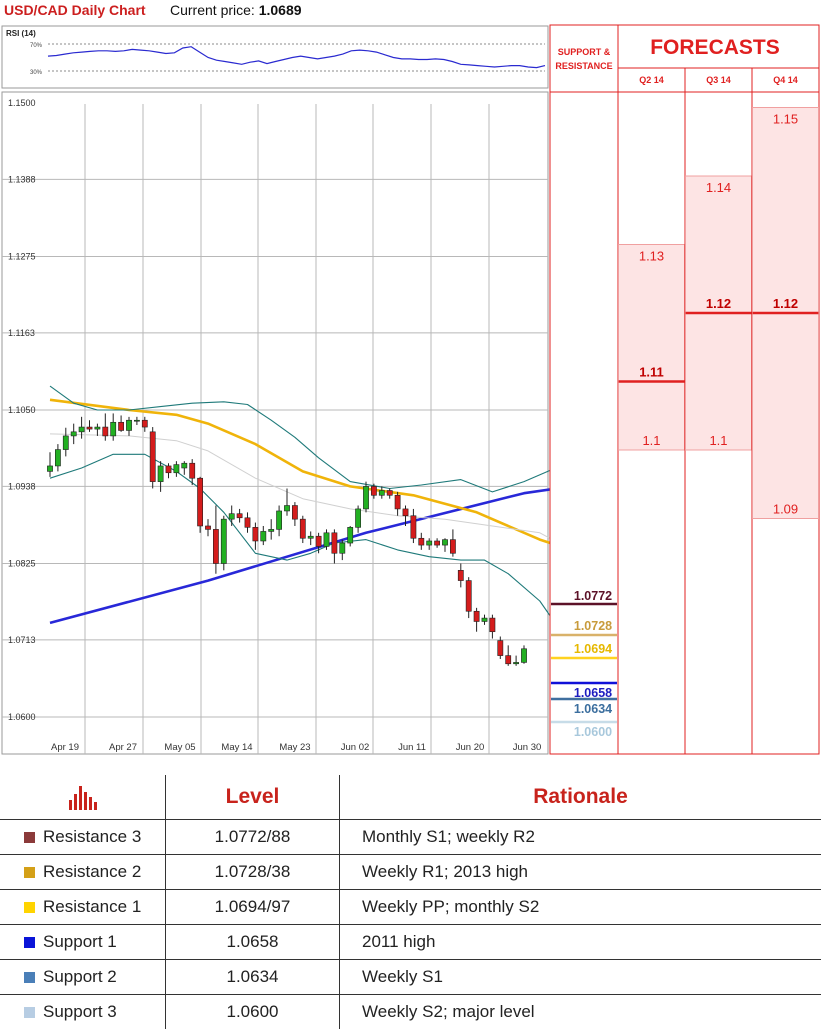 The height and width of the screenshot is (1036, 821). Describe the element at coordinates (651, 256) in the screenshot. I see `forecast-high-label: 1.13` at that location.